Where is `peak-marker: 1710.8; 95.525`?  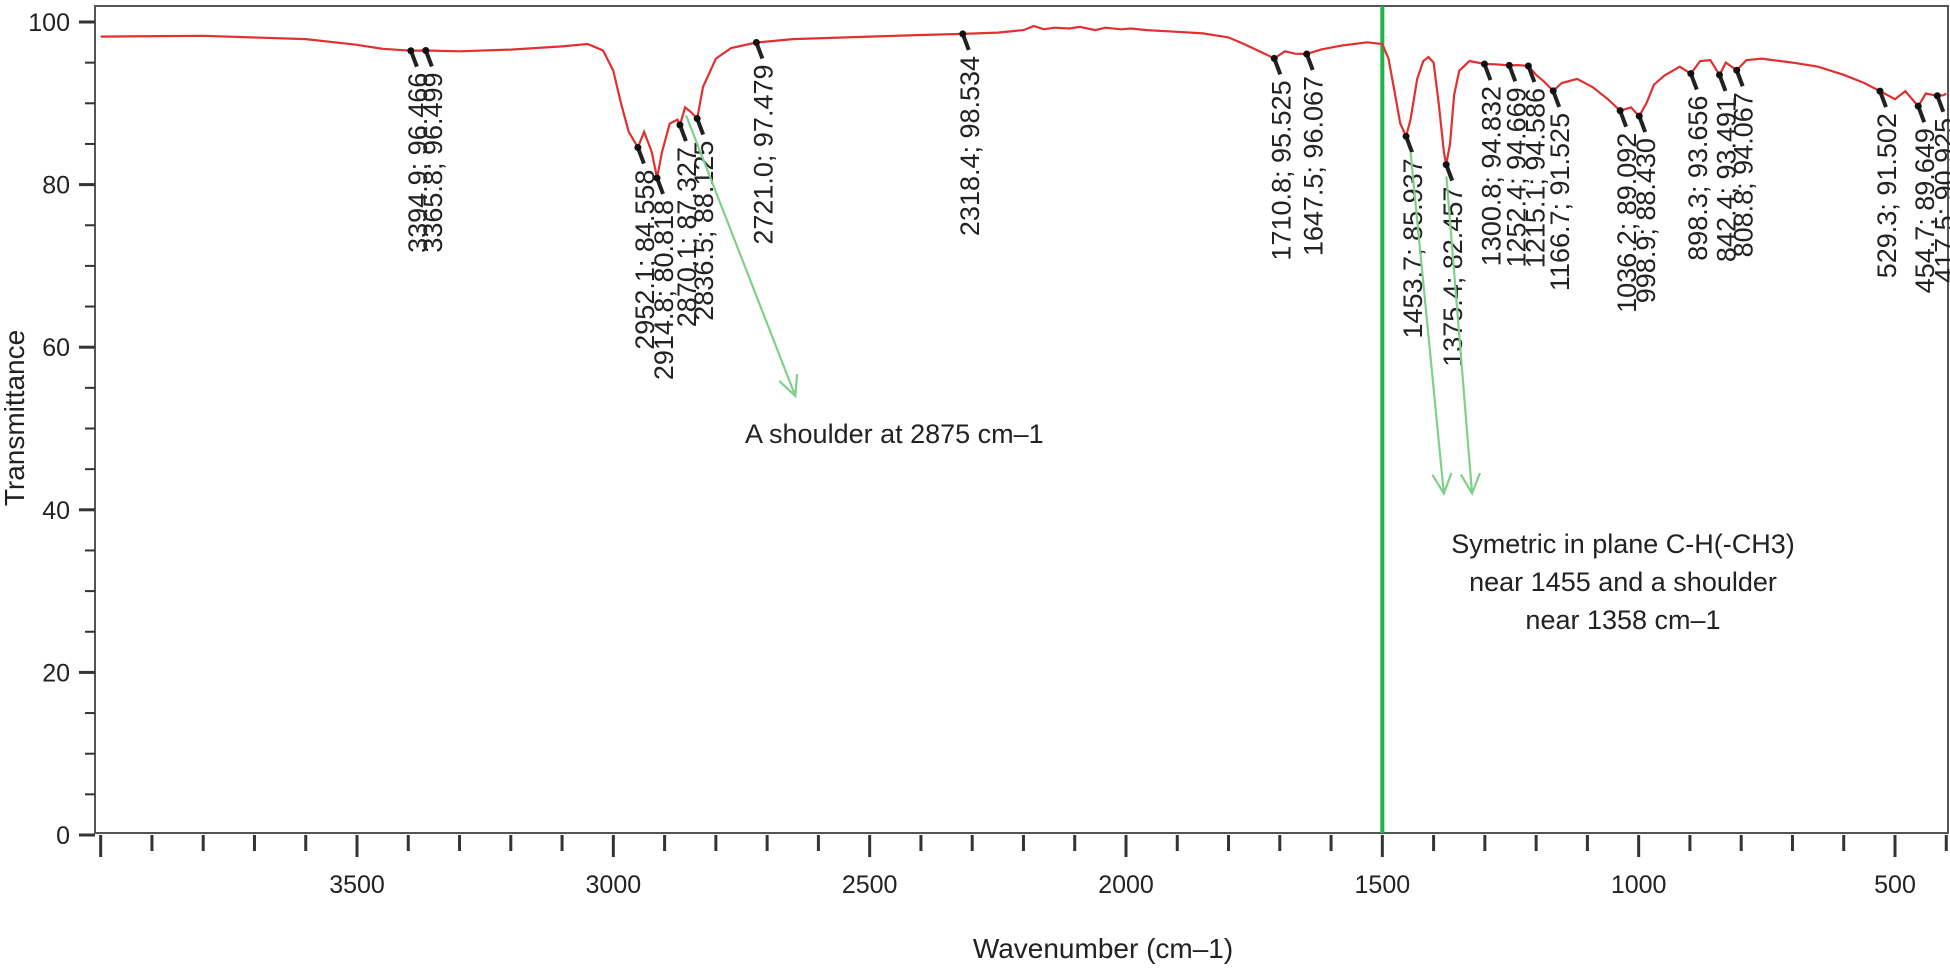 peak-marker: 1710.8; 95.525 is located at coordinates (1281, 157).